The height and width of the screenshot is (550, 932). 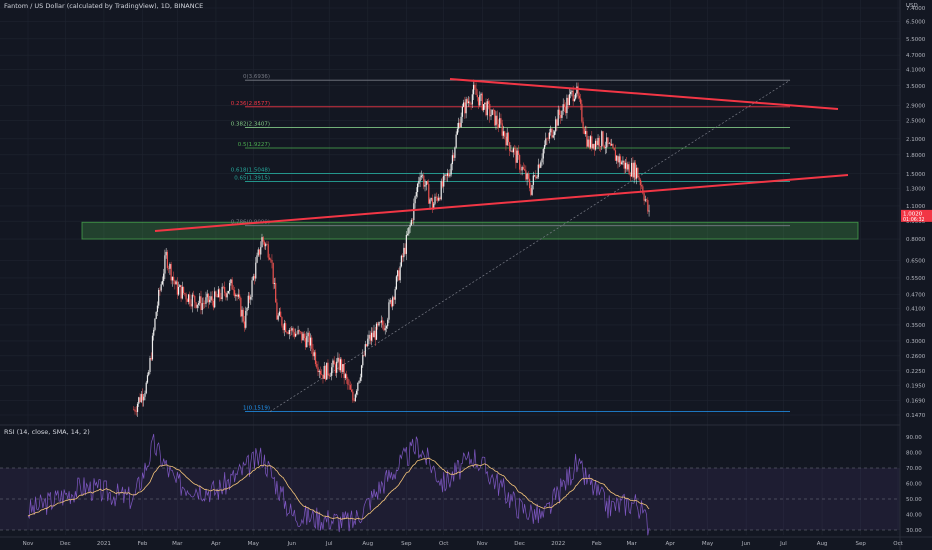 What do you see at coordinates (914, 500) in the screenshot?
I see `rsi-tick-label: 50.00` at bounding box center [914, 500].